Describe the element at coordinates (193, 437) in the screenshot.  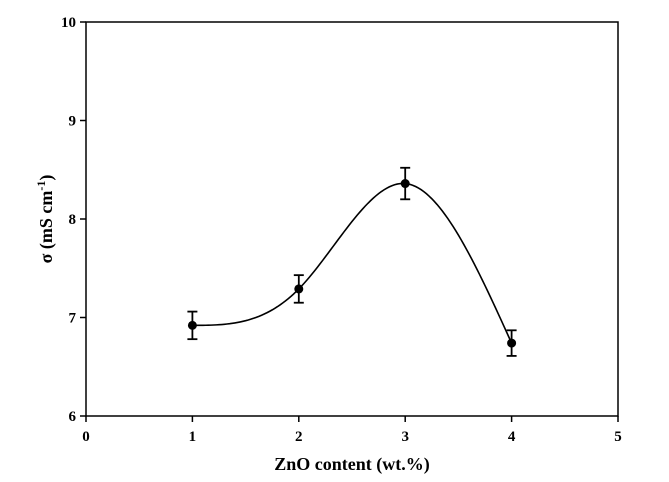
I see `x-tick-label: 1` at that location.